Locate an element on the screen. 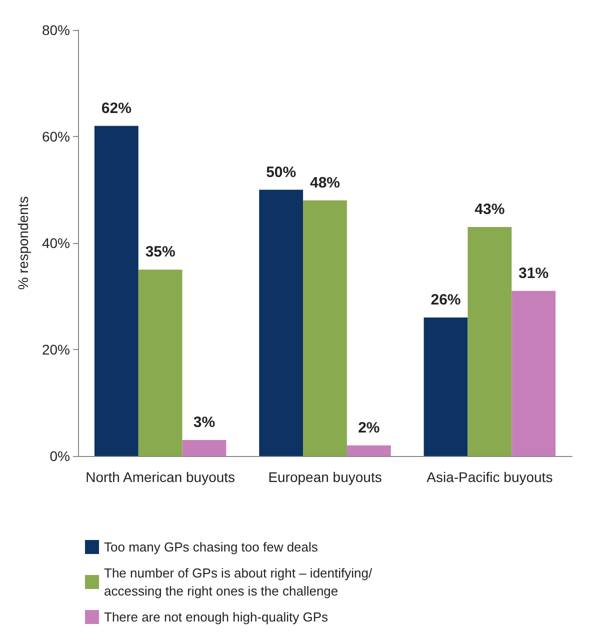 This screenshot has height=644, width=590. x-tick-label: Asia-Pacific buyouts is located at coordinates (489, 477).